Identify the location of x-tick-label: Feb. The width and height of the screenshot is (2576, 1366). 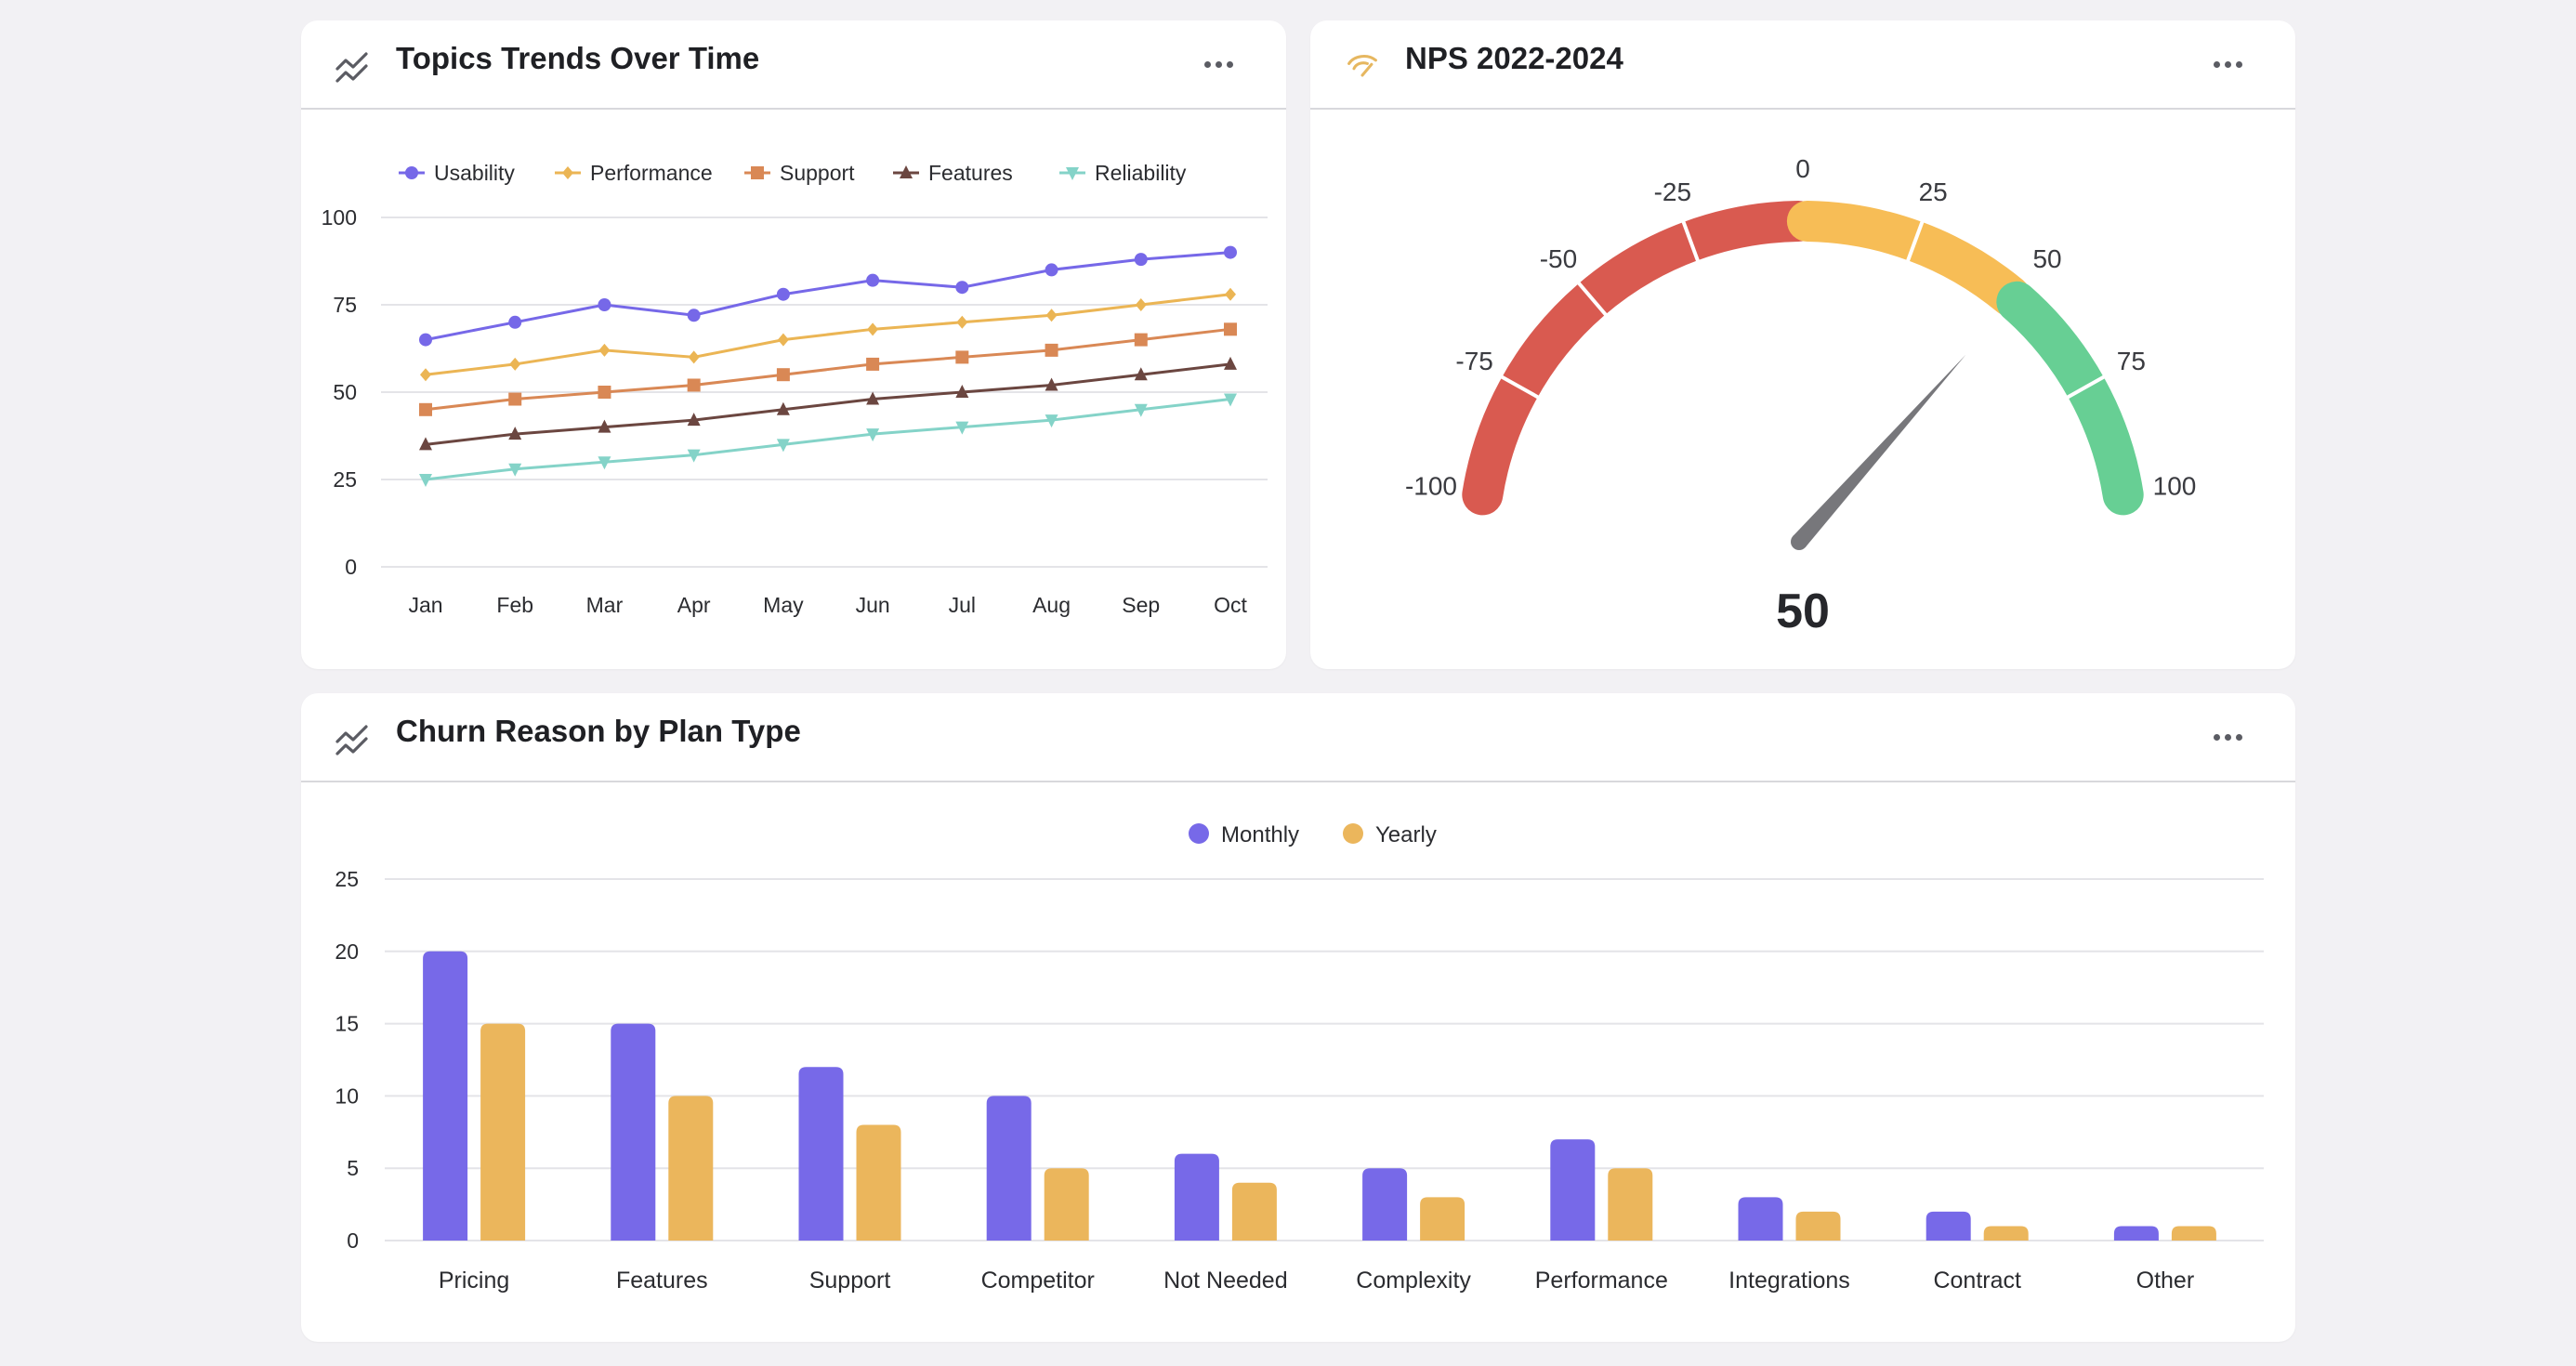
(514, 605).